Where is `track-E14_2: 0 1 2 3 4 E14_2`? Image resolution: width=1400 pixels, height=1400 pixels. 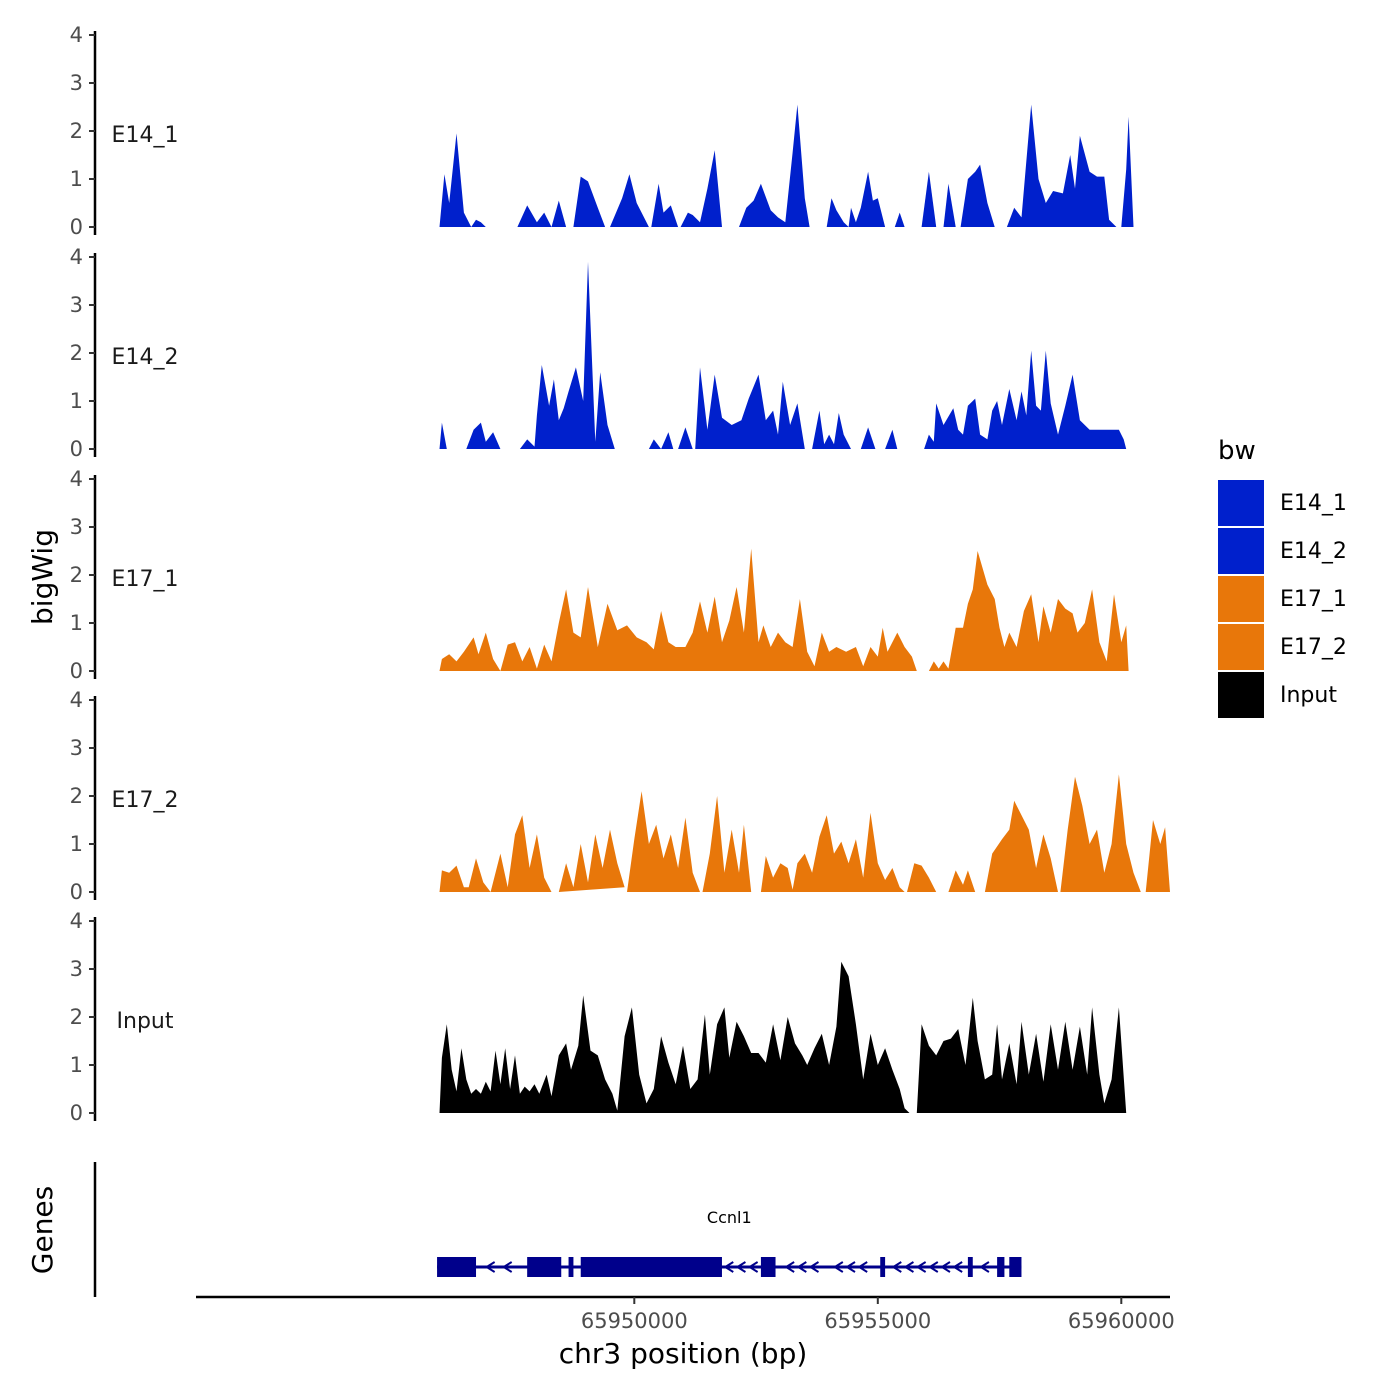
track-E14_2: 0 1 2 3 4 E14_2 is located at coordinates (598, 353).